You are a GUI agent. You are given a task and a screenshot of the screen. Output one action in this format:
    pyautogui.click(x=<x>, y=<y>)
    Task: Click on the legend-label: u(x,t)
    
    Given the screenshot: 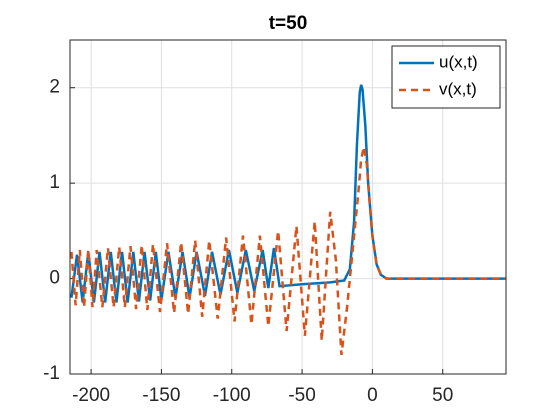 What is the action you would take?
    pyautogui.click(x=458, y=61)
    